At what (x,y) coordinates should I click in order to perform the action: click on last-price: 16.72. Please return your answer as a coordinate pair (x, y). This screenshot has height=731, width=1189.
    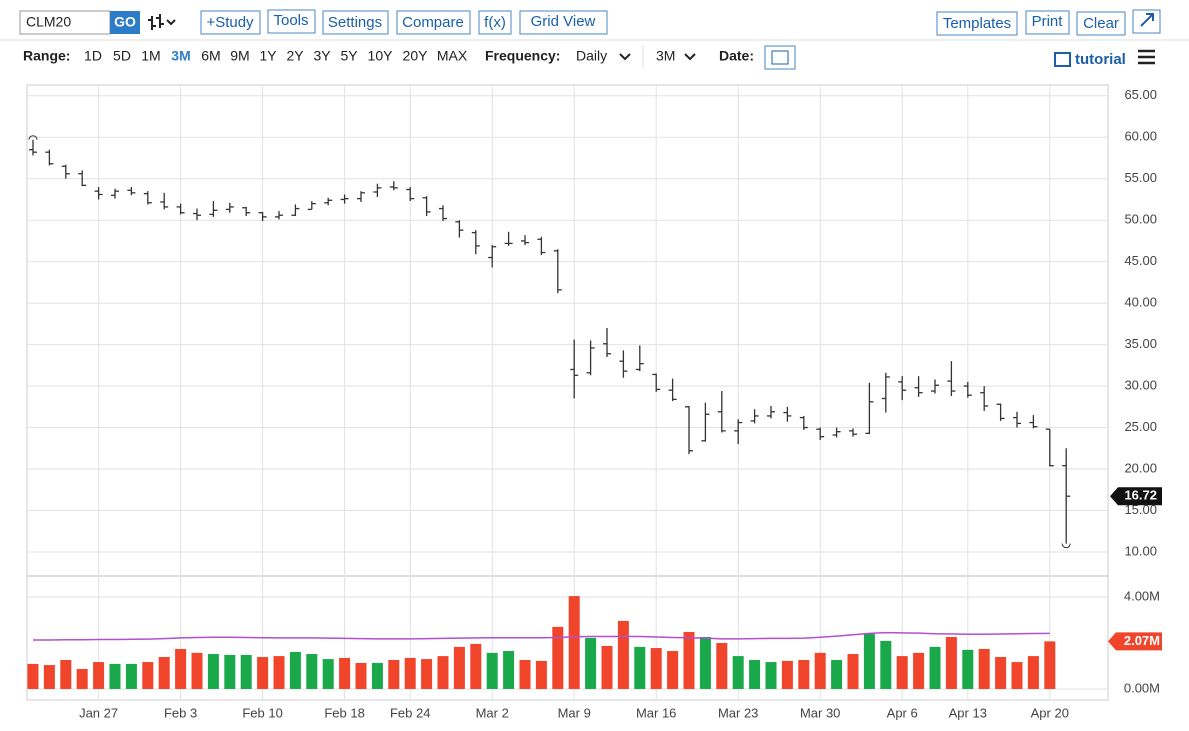
    Looking at the image, I should click on (1140, 495).